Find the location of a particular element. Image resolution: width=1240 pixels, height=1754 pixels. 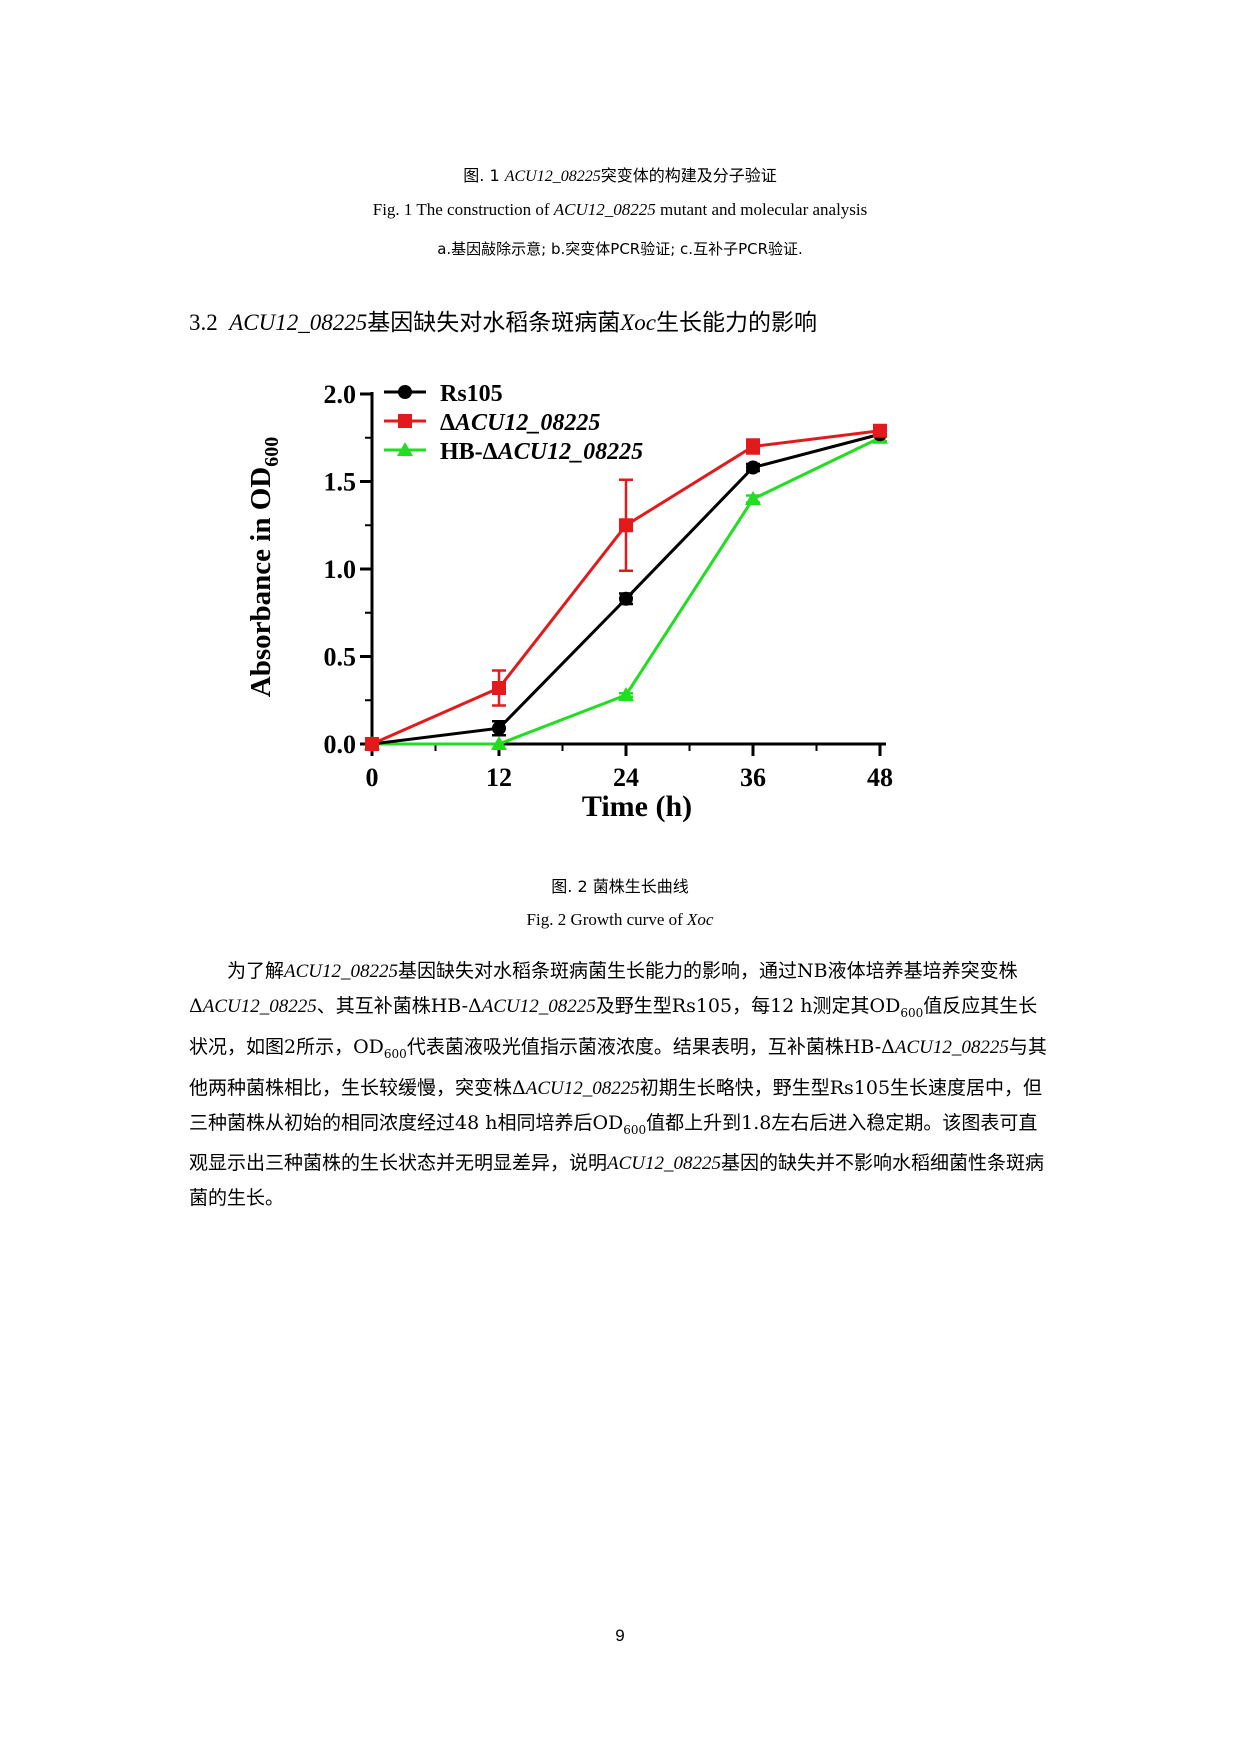

series-square is located at coordinates (626, 587).